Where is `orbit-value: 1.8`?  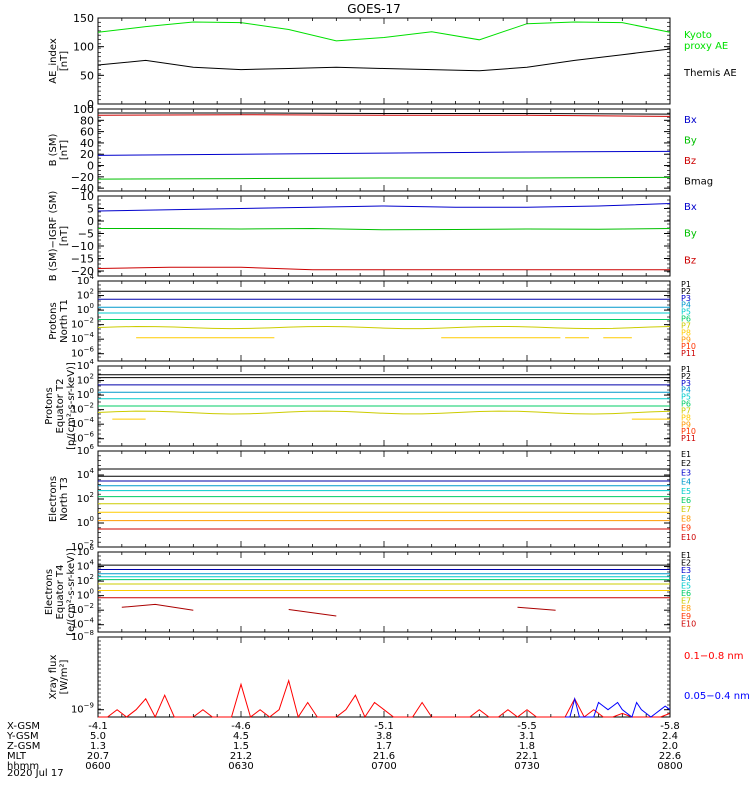 orbit-value: 1.8 is located at coordinates (527, 746).